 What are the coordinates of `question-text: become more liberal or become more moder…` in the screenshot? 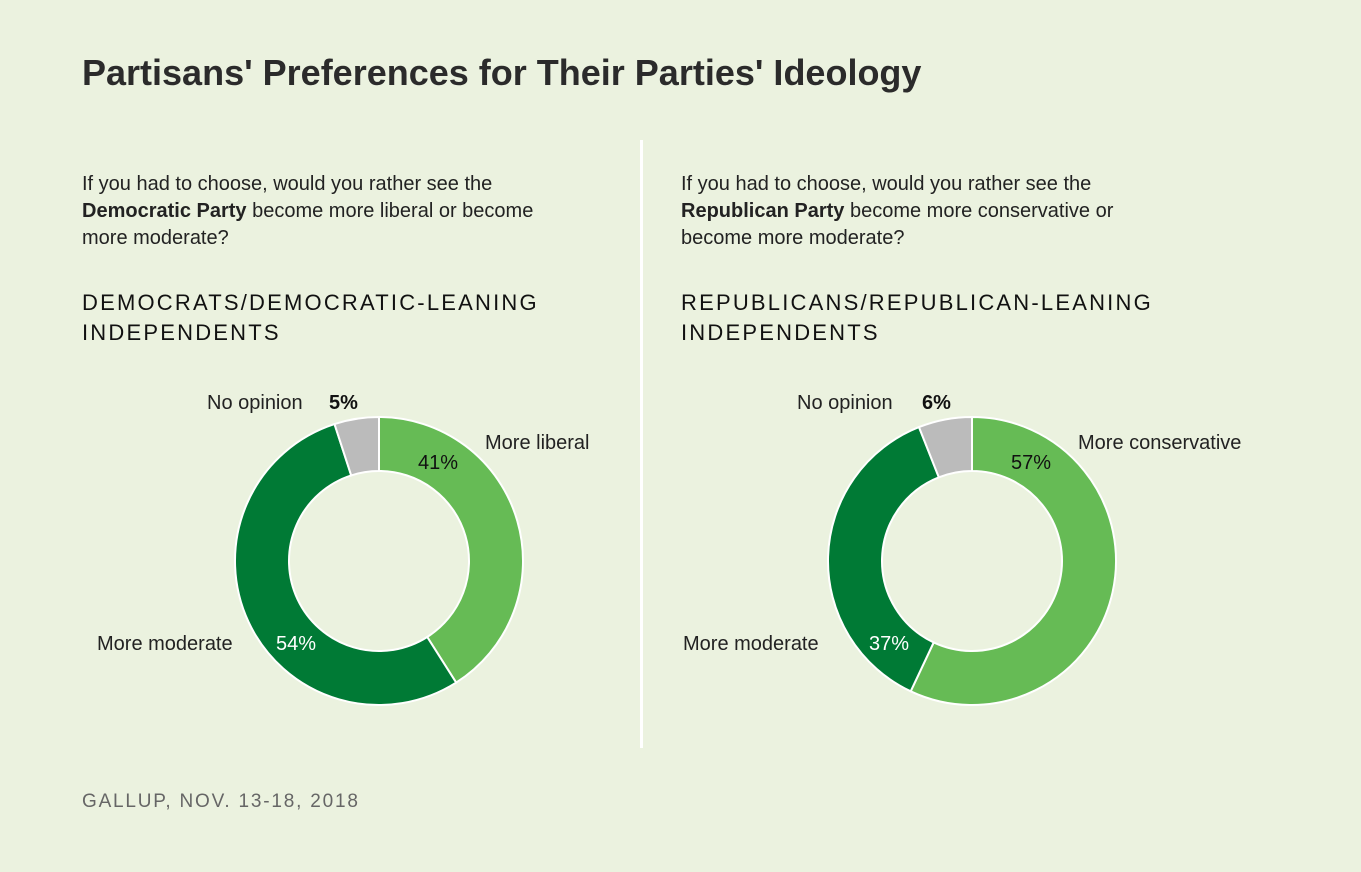 It's located at (308, 224).